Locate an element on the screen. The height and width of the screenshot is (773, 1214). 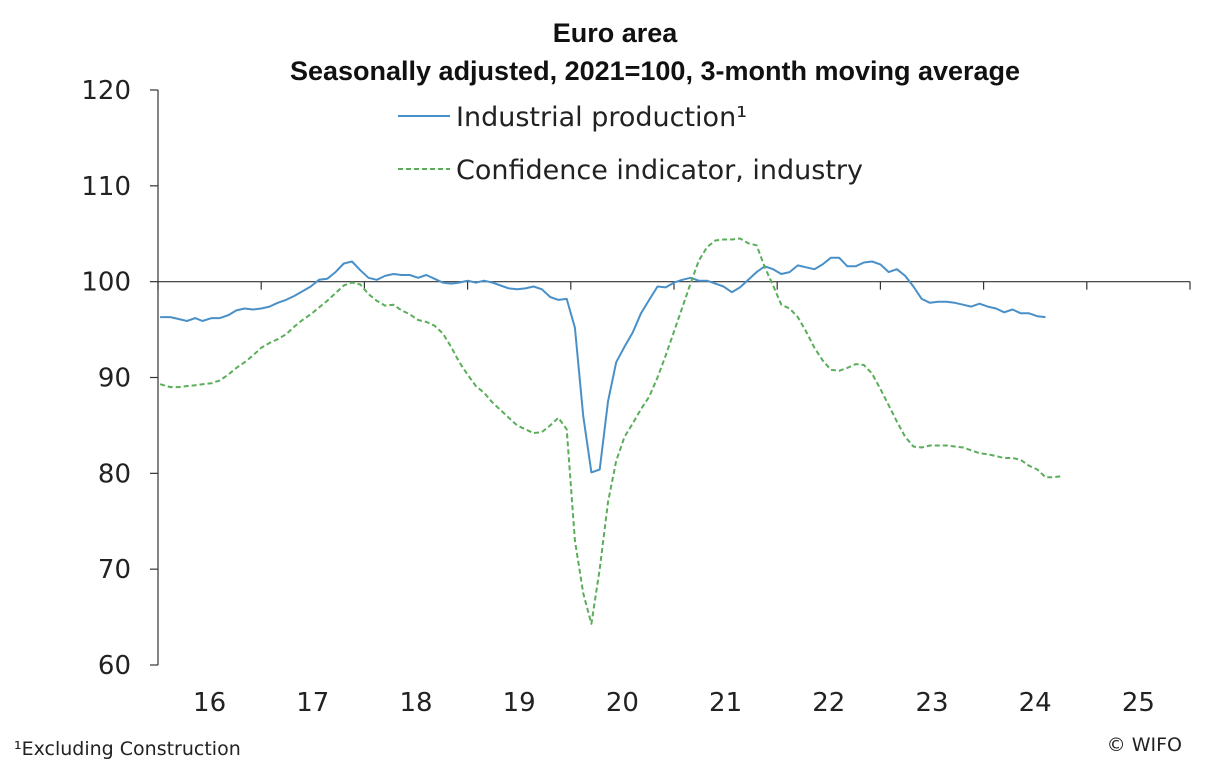
x-tick-label: 19 is located at coordinates (519, 703).